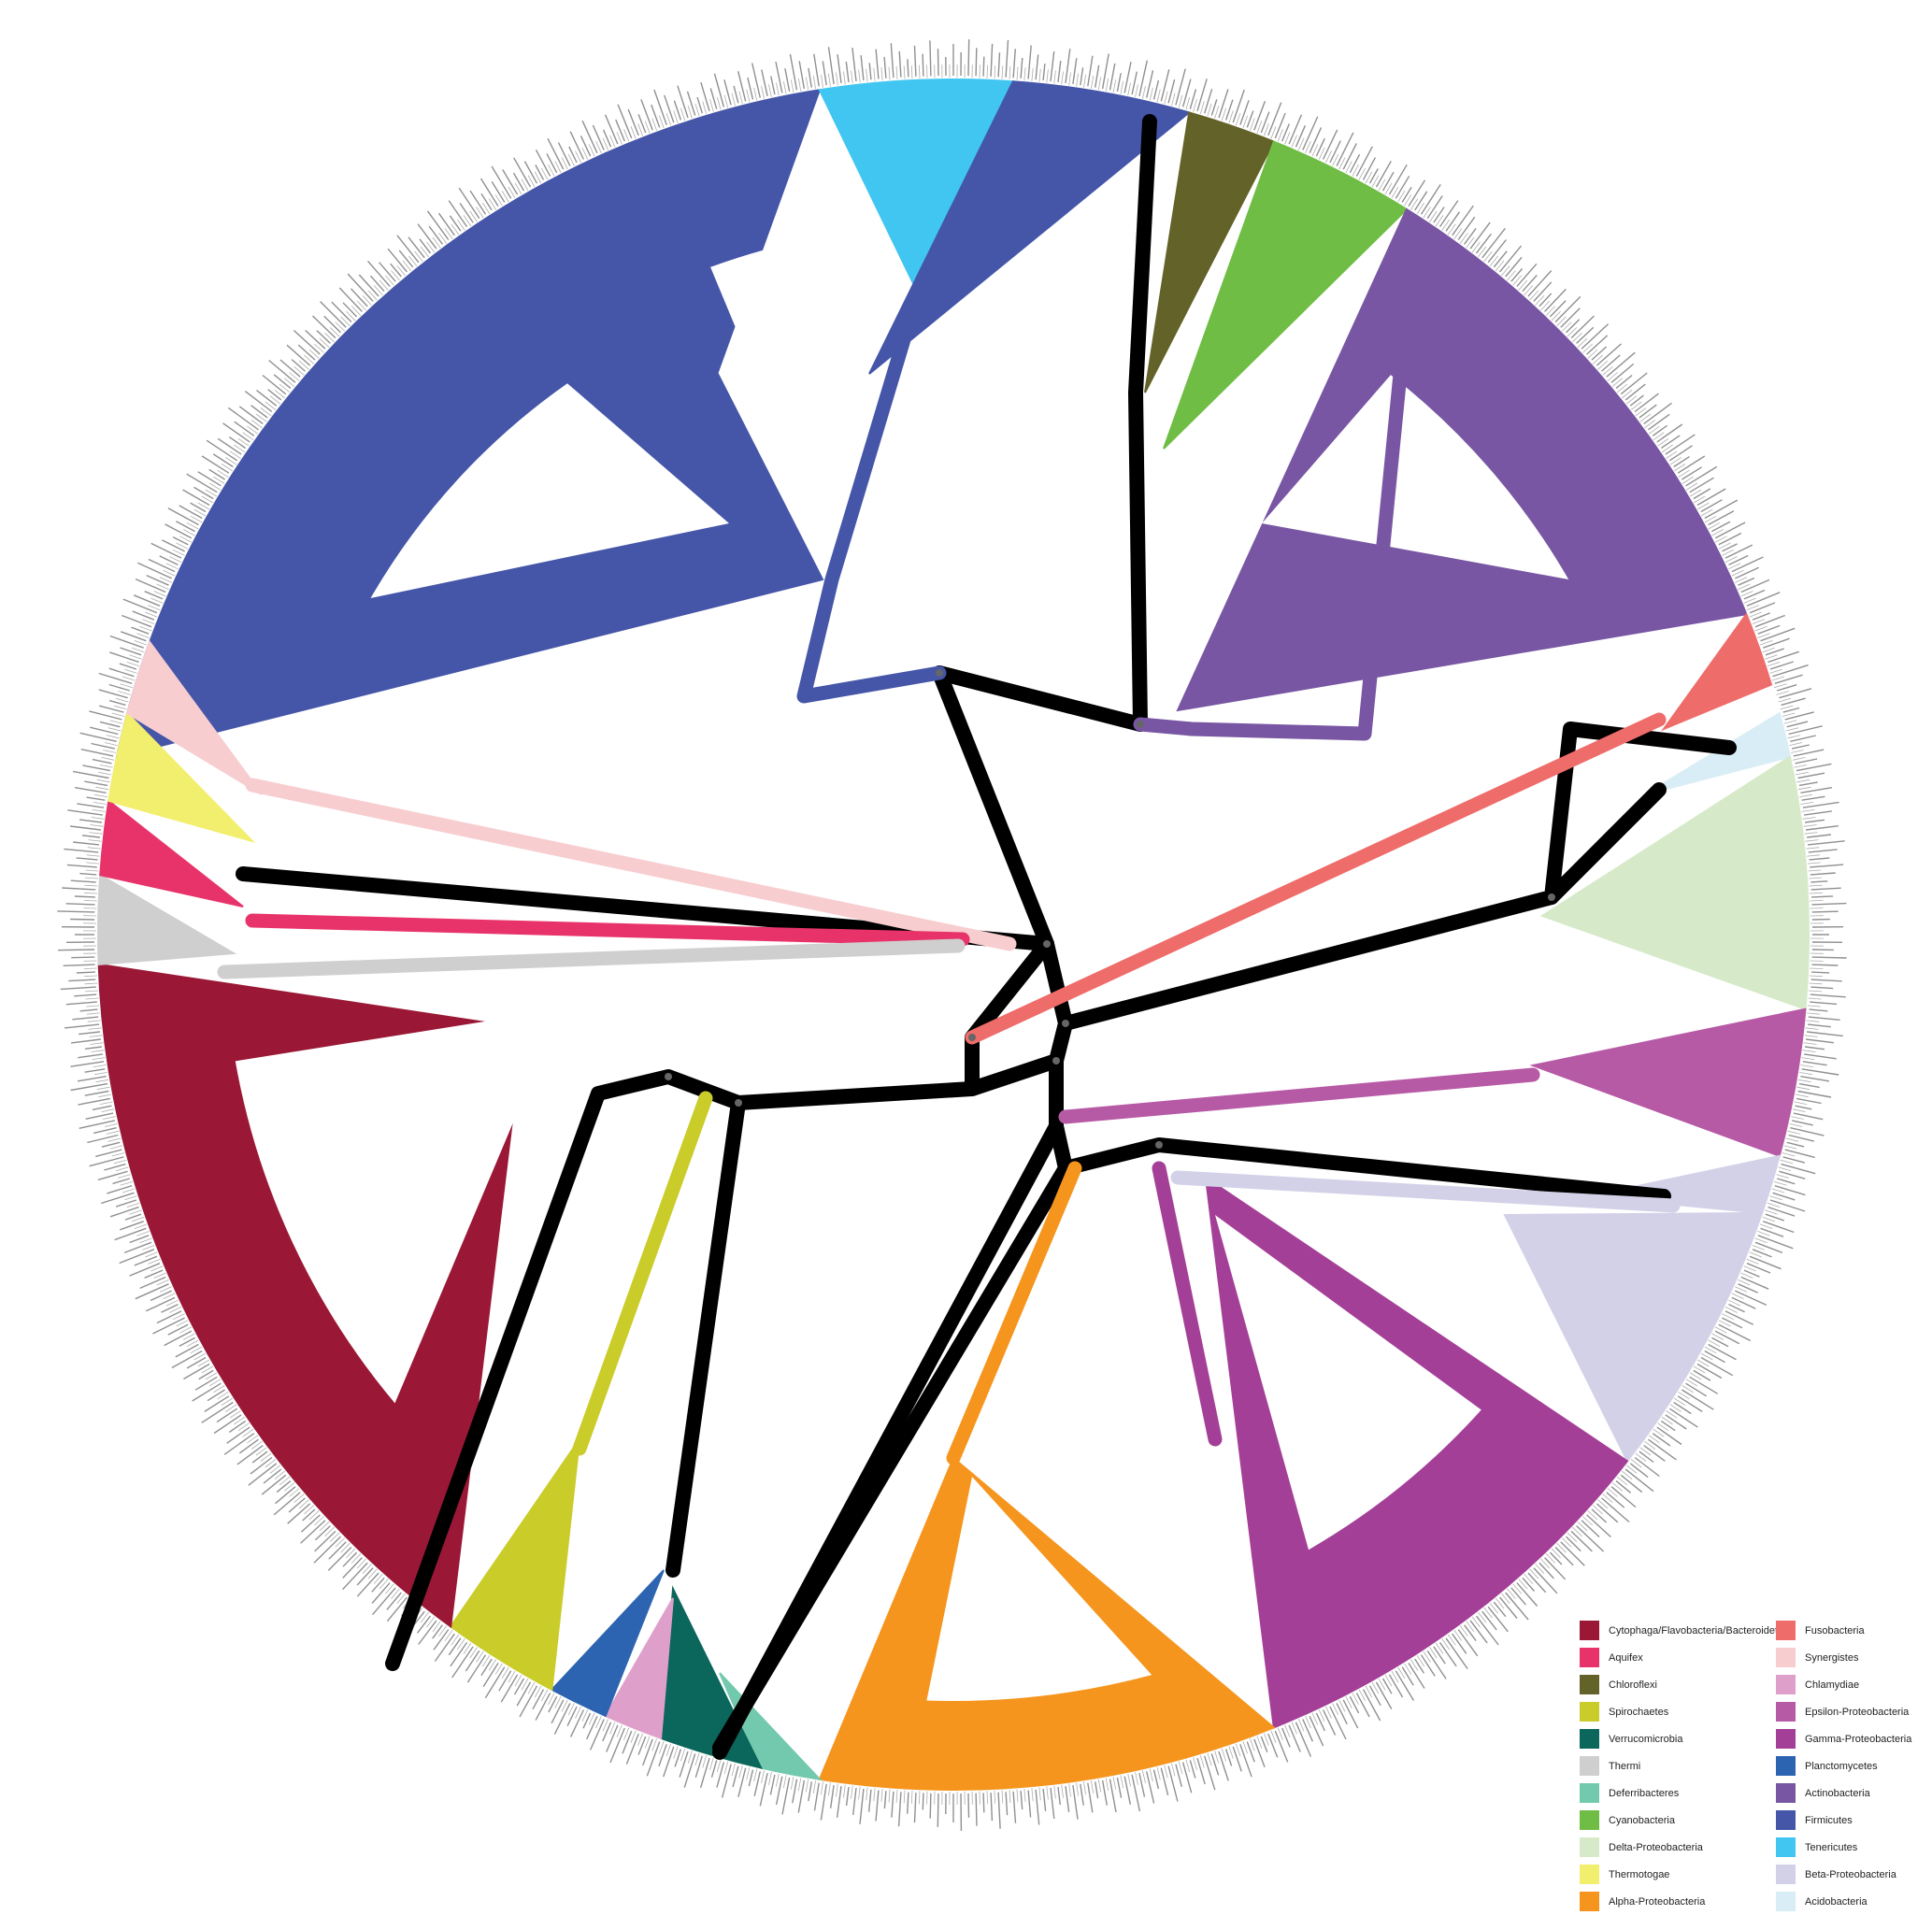 This screenshot has width=1932, height=1915. Describe the element at coordinates (1316, 879) in the screenshot. I see `branch-fusobacteria` at that location.